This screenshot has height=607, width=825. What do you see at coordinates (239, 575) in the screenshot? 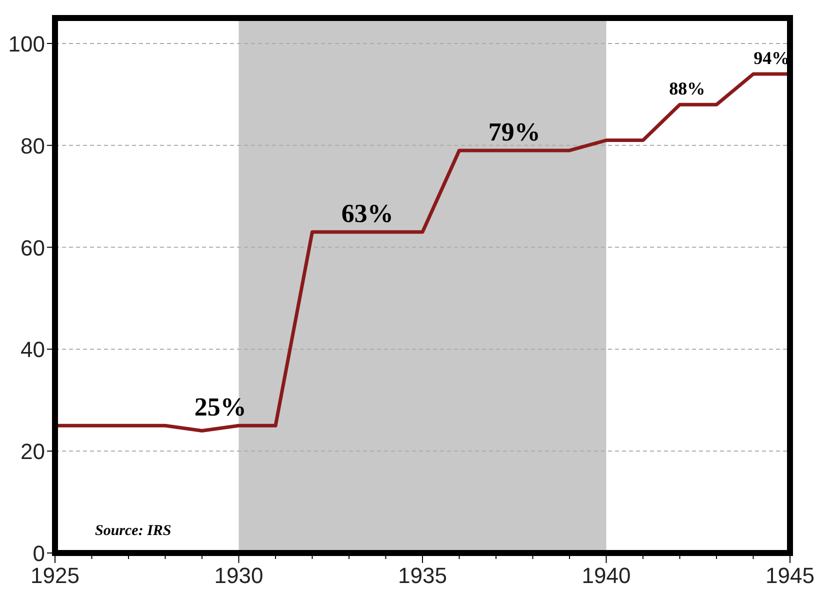
I see `x-tick-label: 1930` at bounding box center [239, 575].